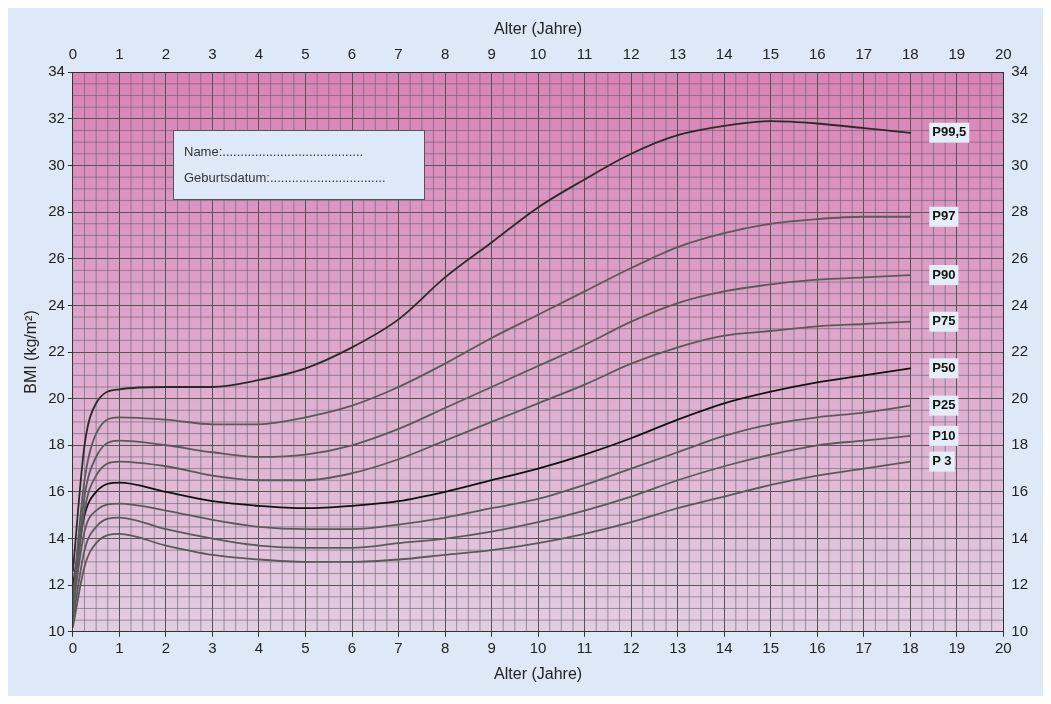 Image resolution: width=1051 pixels, height=704 pixels. I want to click on x-tick-label: 13, so click(678, 647).